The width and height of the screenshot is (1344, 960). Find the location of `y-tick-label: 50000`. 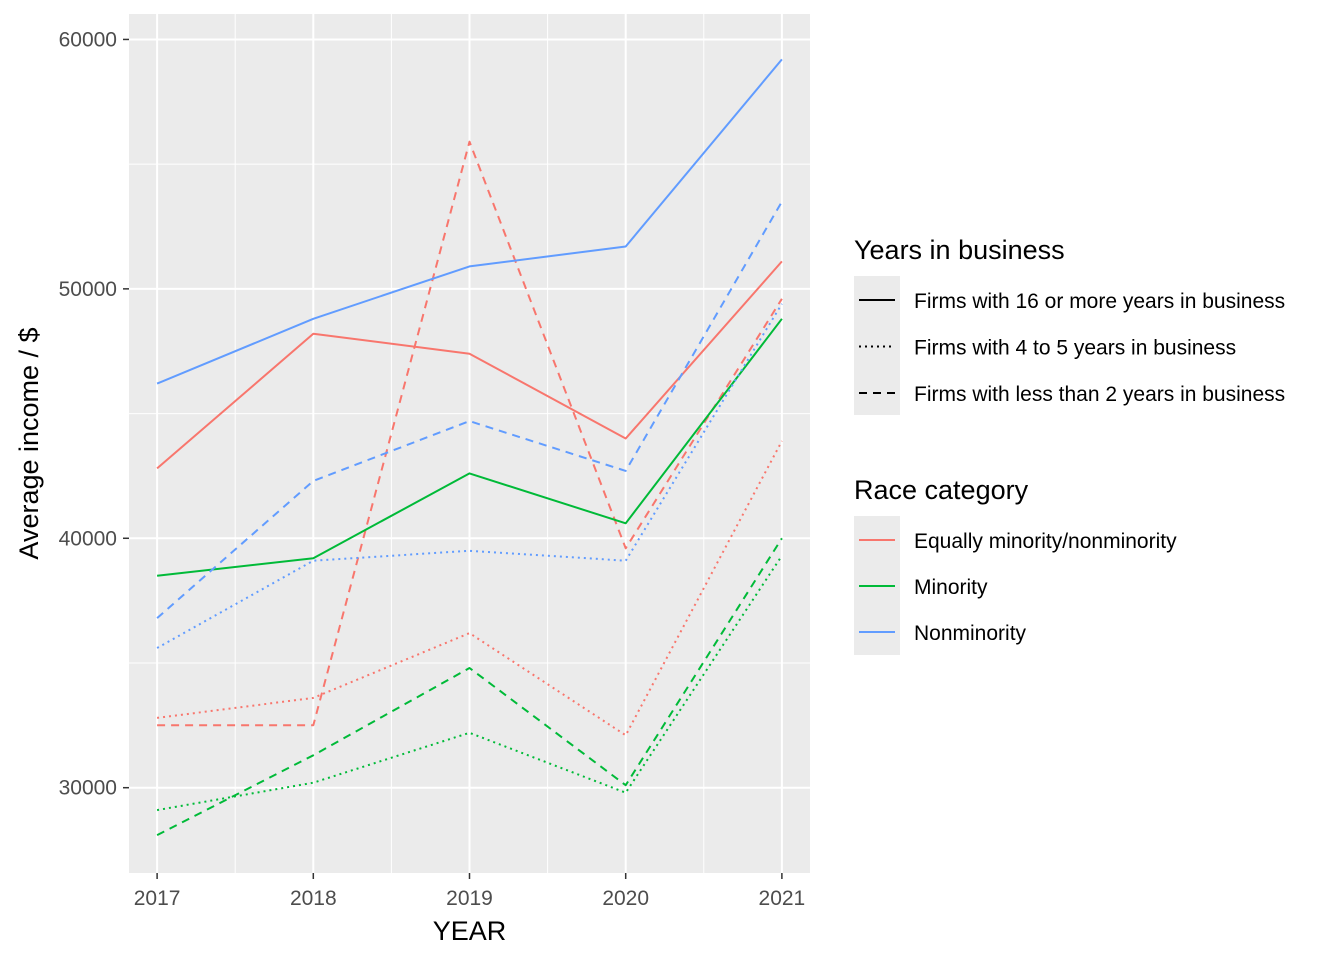

y-tick-label: 50000 is located at coordinates (88, 289).